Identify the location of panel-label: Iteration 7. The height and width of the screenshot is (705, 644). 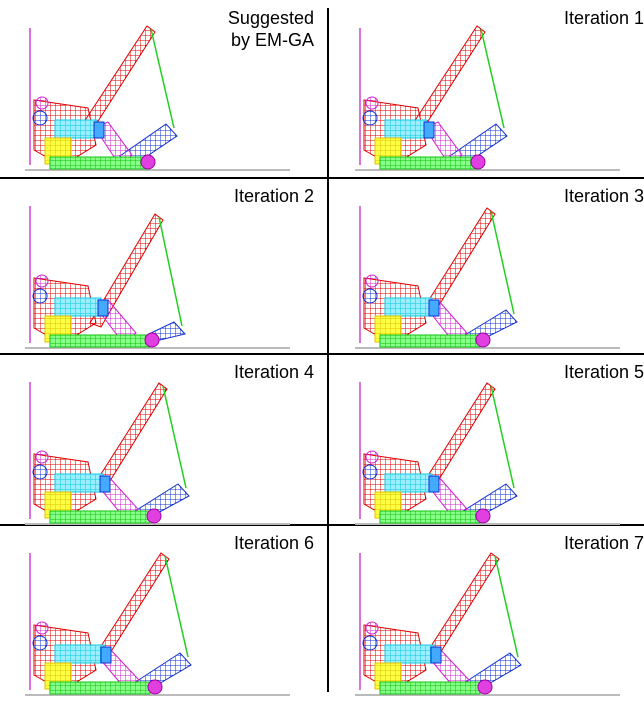
(604, 543).